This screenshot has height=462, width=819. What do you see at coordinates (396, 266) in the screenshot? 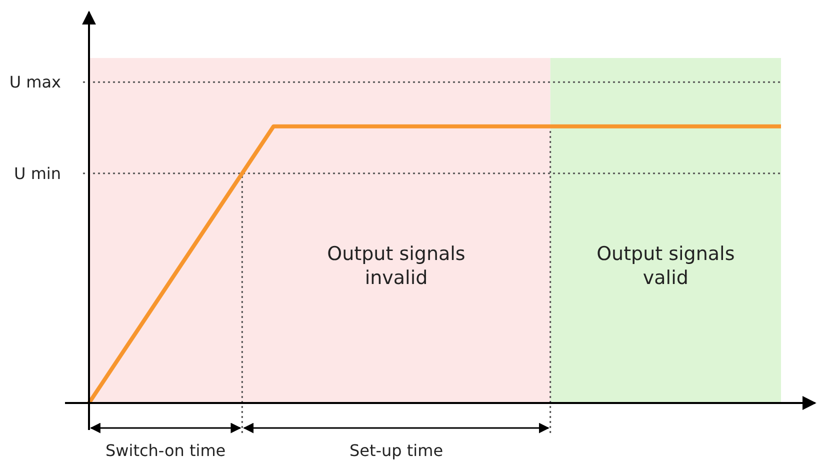
I see `annotation: Output signals invalid` at bounding box center [396, 266].